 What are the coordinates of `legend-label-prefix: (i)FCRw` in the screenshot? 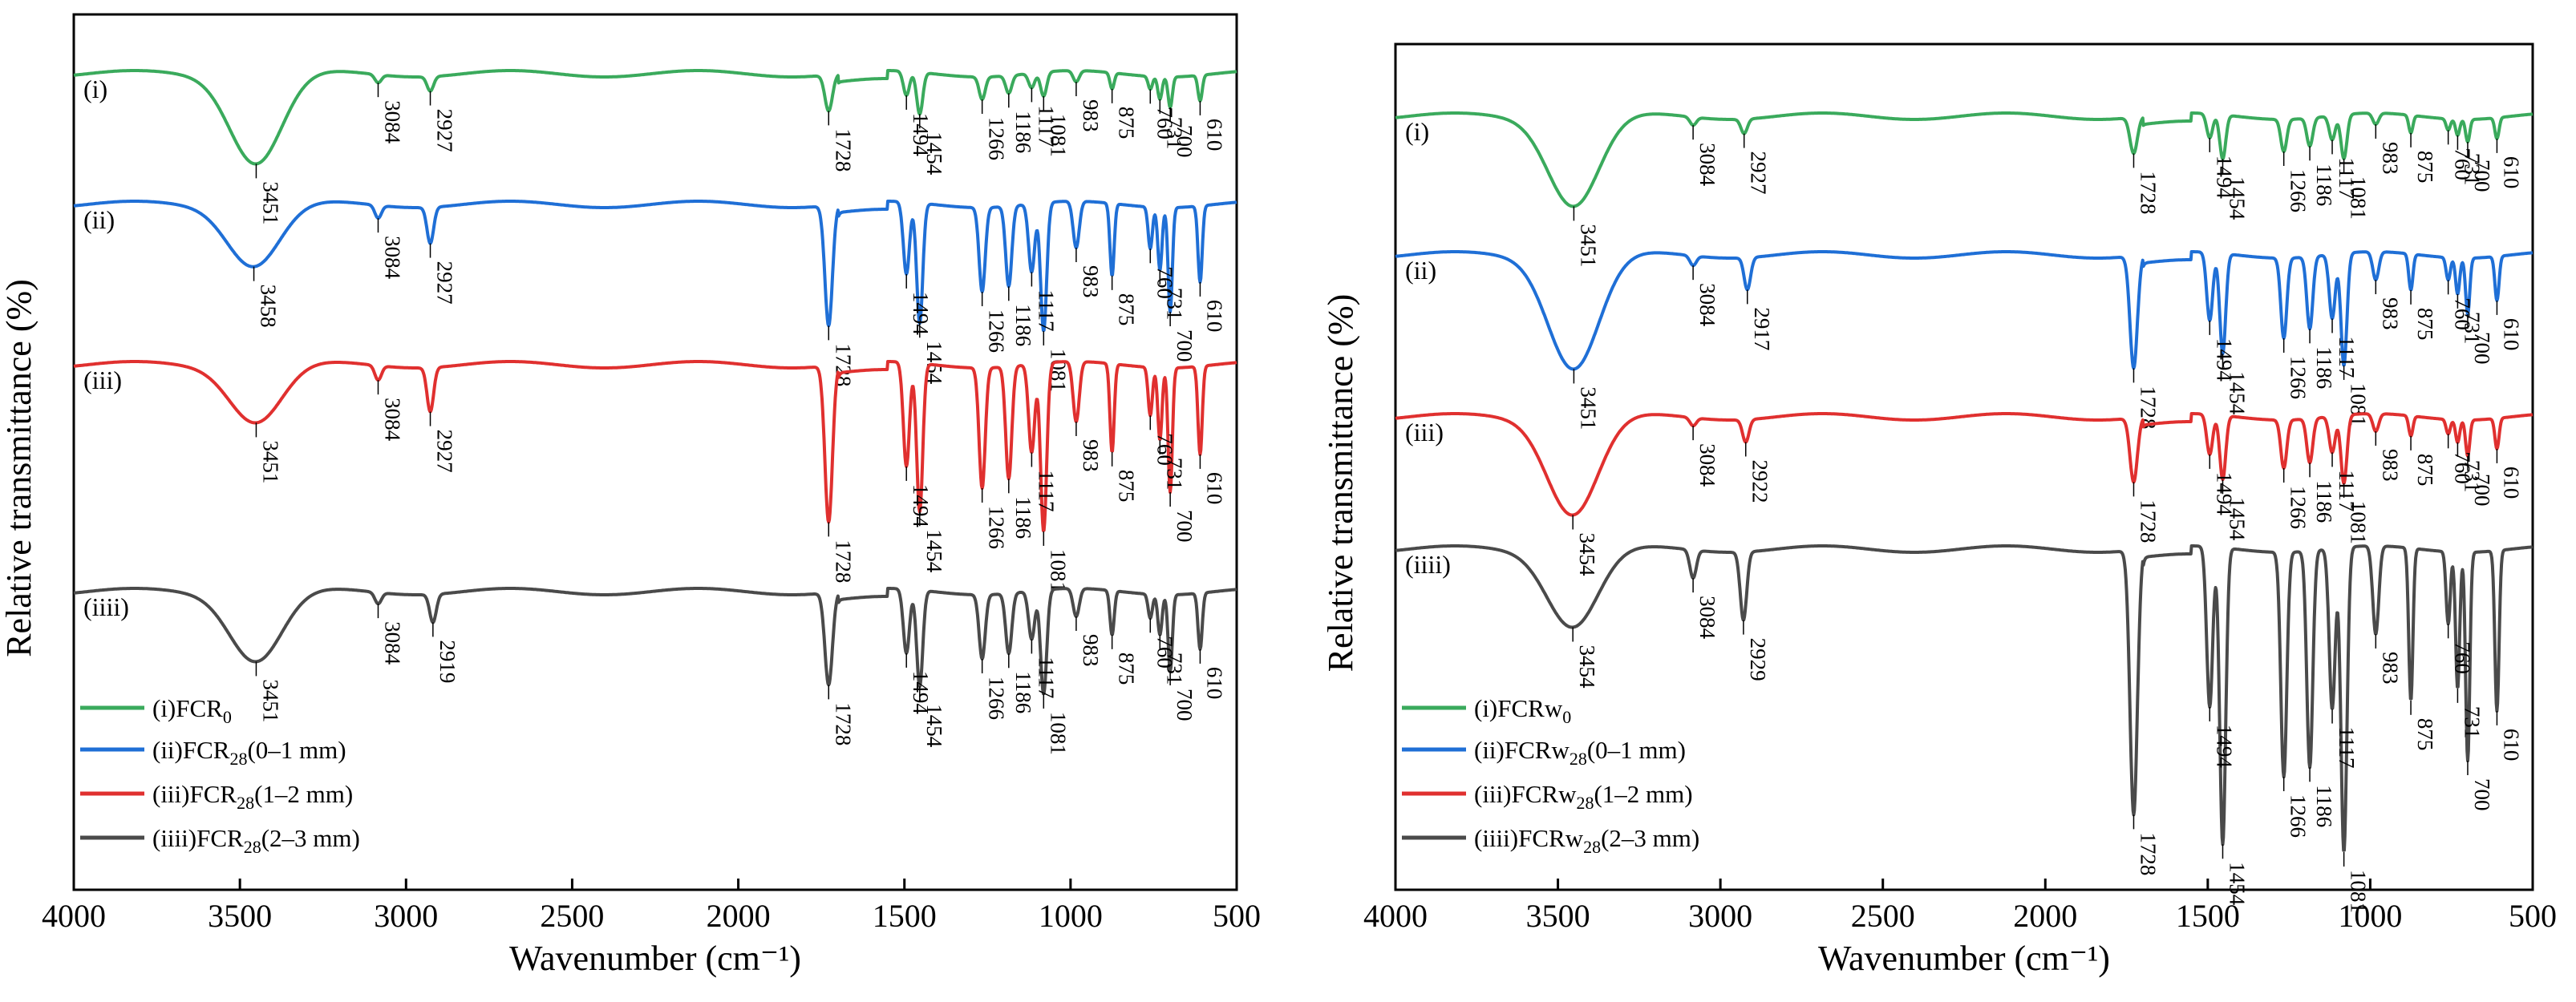 It's located at (1518, 708).